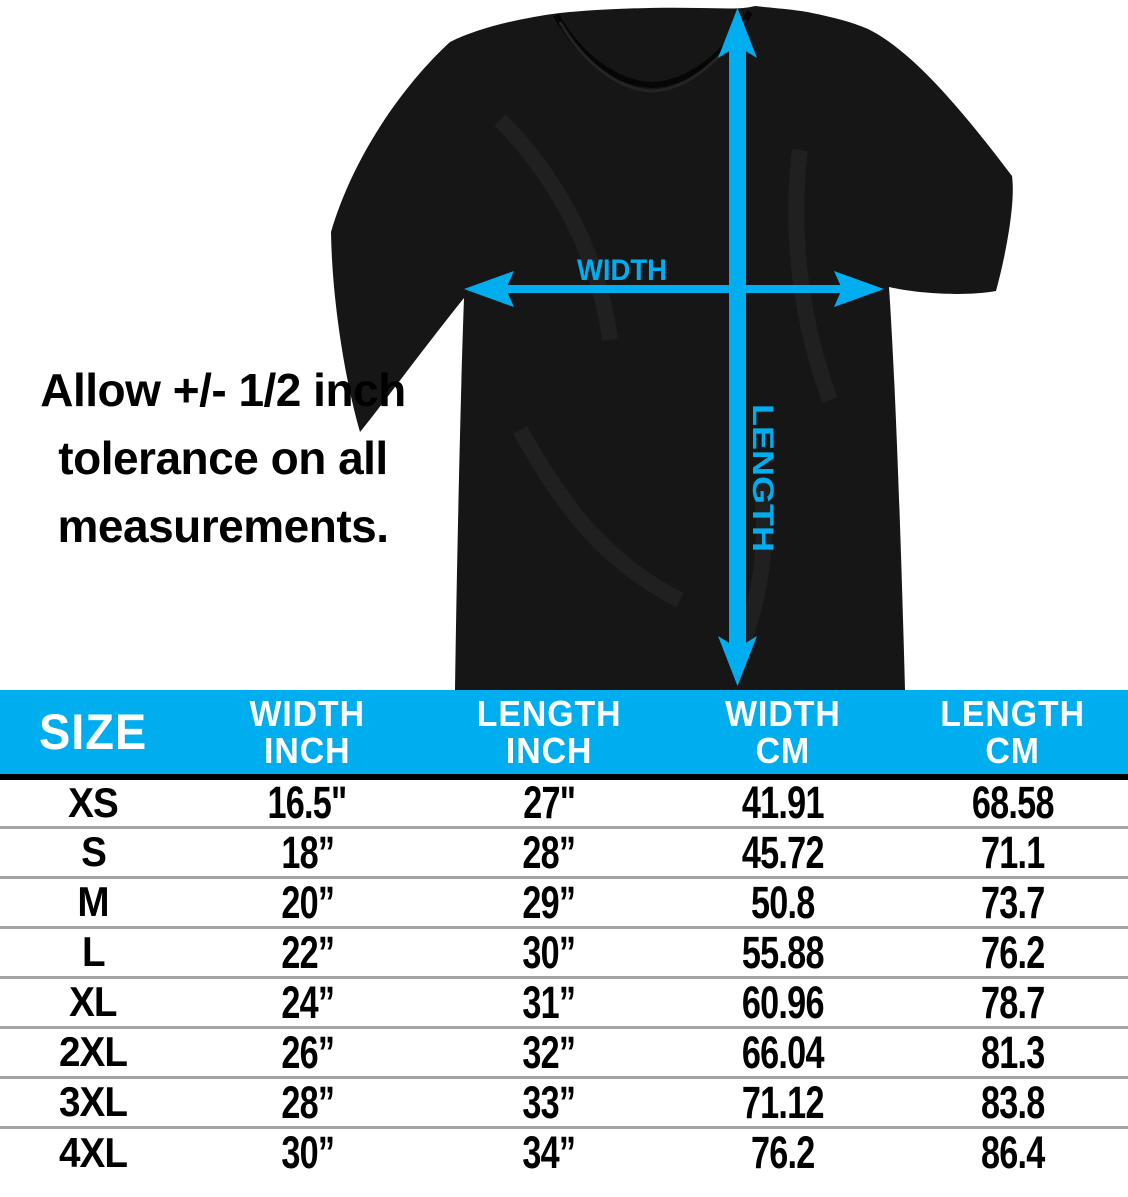 The height and width of the screenshot is (1197, 1128). I want to click on tolerance-note-line: Allow +/- 1/2 inch, so click(223, 390).